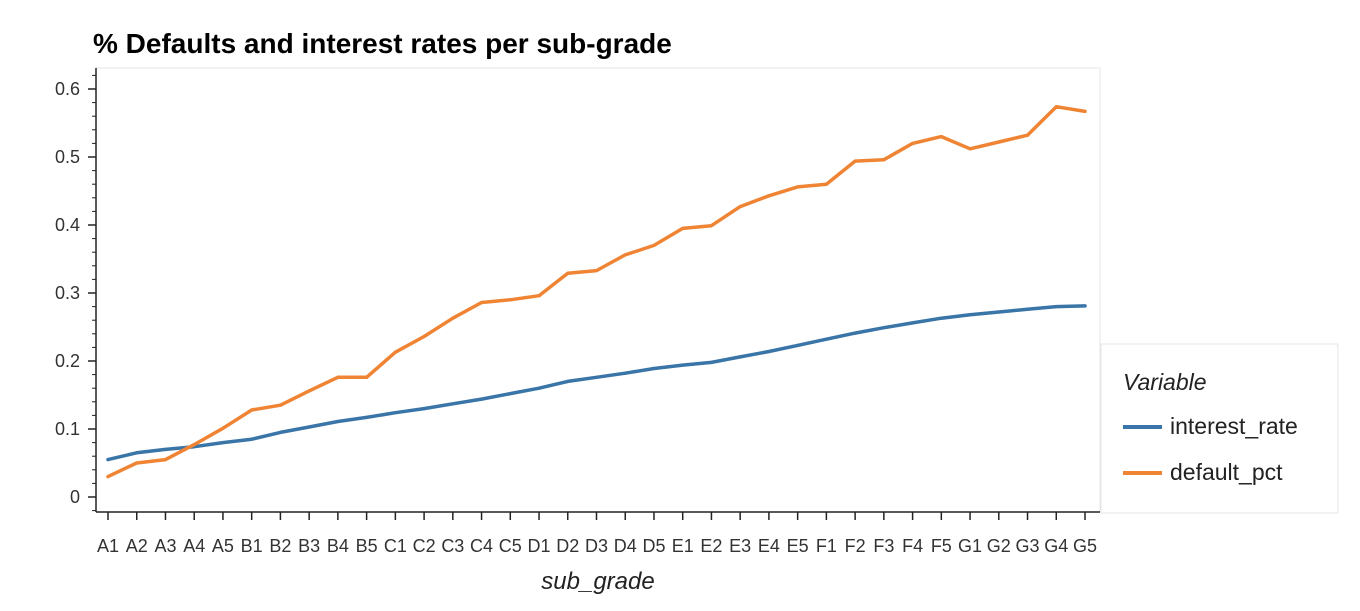  I want to click on x-tick-label: E2, so click(711, 546).